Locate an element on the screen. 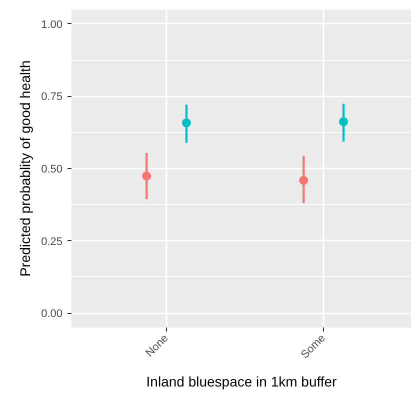 The width and height of the screenshot is (411, 405). y-tick-label: 0.50 is located at coordinates (52, 170).